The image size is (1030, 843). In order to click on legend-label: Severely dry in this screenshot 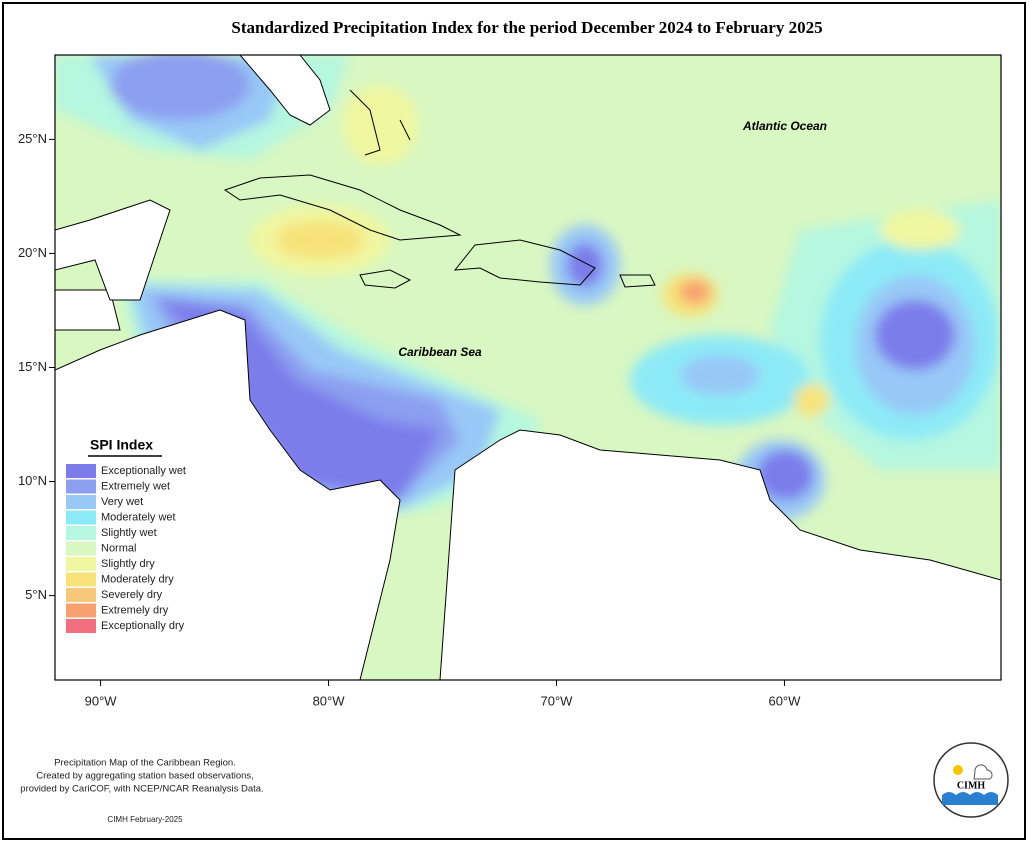, I will do `click(132, 595)`.